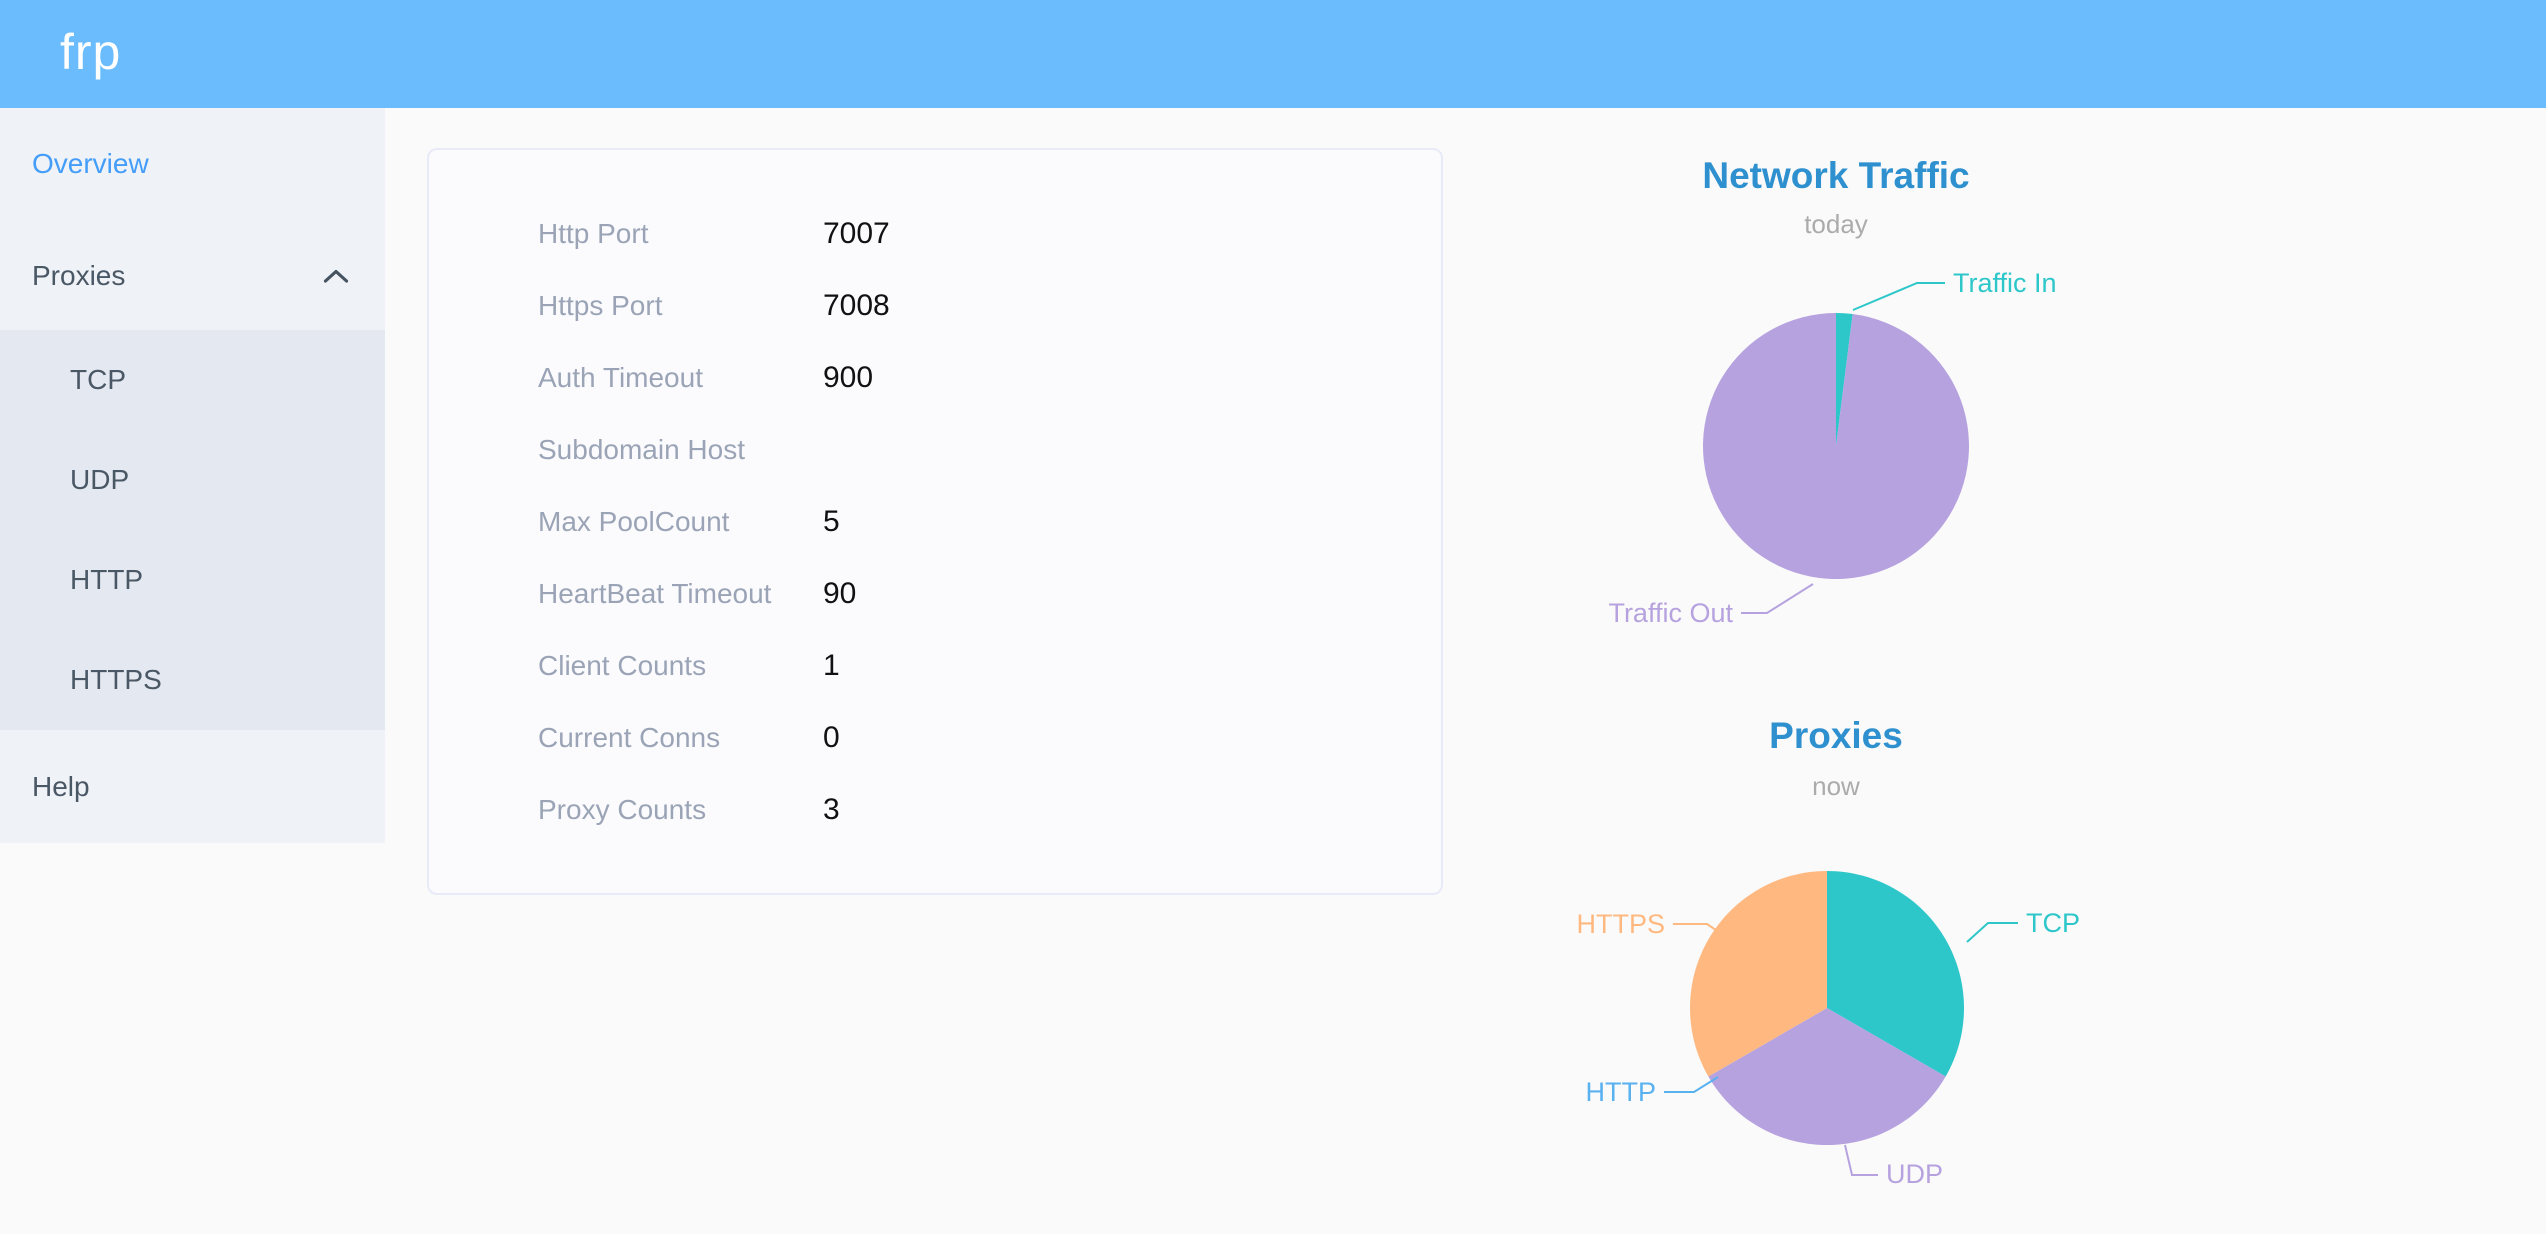 Image resolution: width=2546 pixels, height=1234 pixels. I want to click on config-value: 0, so click(831, 737).